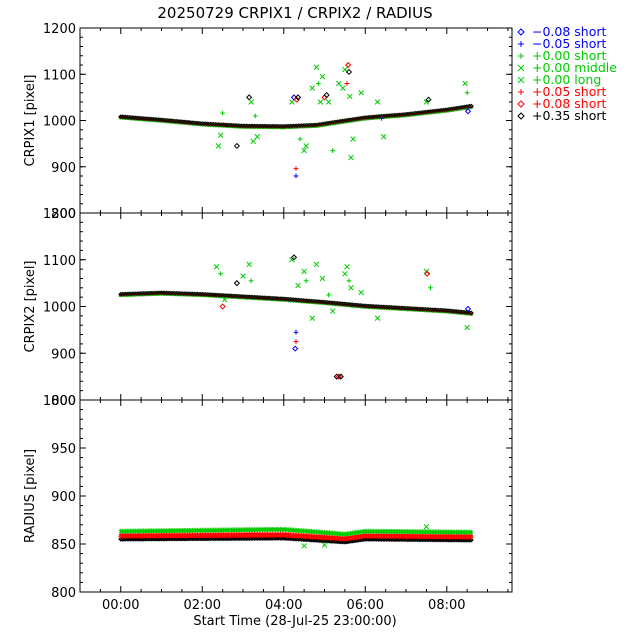 Image resolution: width=640 pixels, height=640 pixels. I want to click on y-tick-label: 900, so click(63, 354).